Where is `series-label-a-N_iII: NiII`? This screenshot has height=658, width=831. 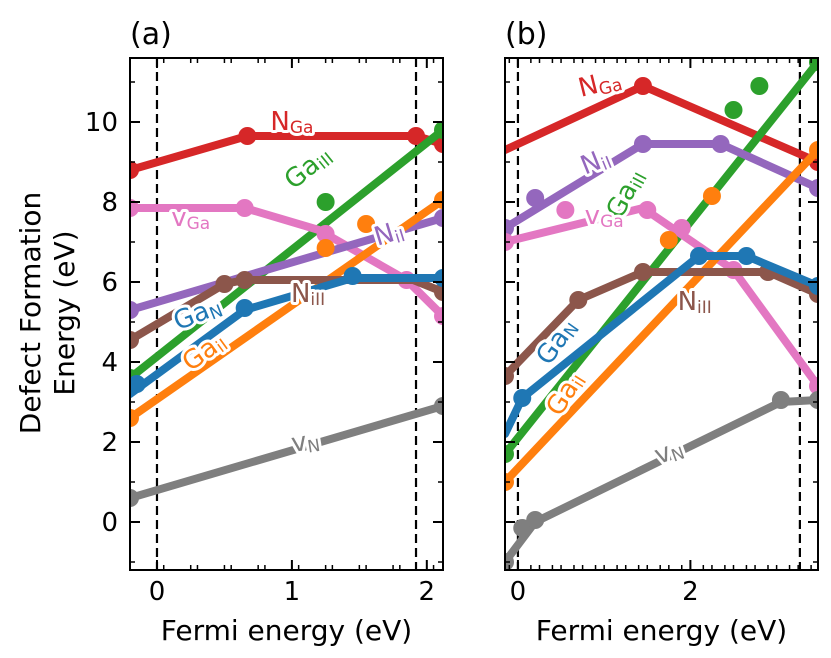
series-label-a-N_iII: NiII is located at coordinates (308, 295).